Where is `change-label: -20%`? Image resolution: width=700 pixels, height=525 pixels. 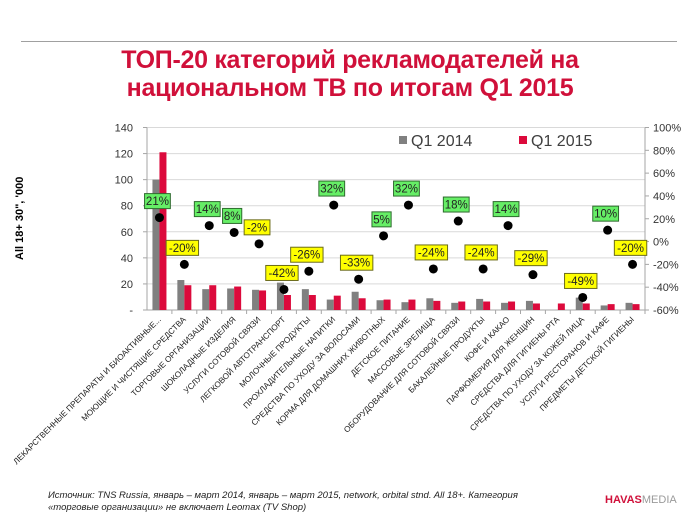 change-label: -20% is located at coordinates (182, 249).